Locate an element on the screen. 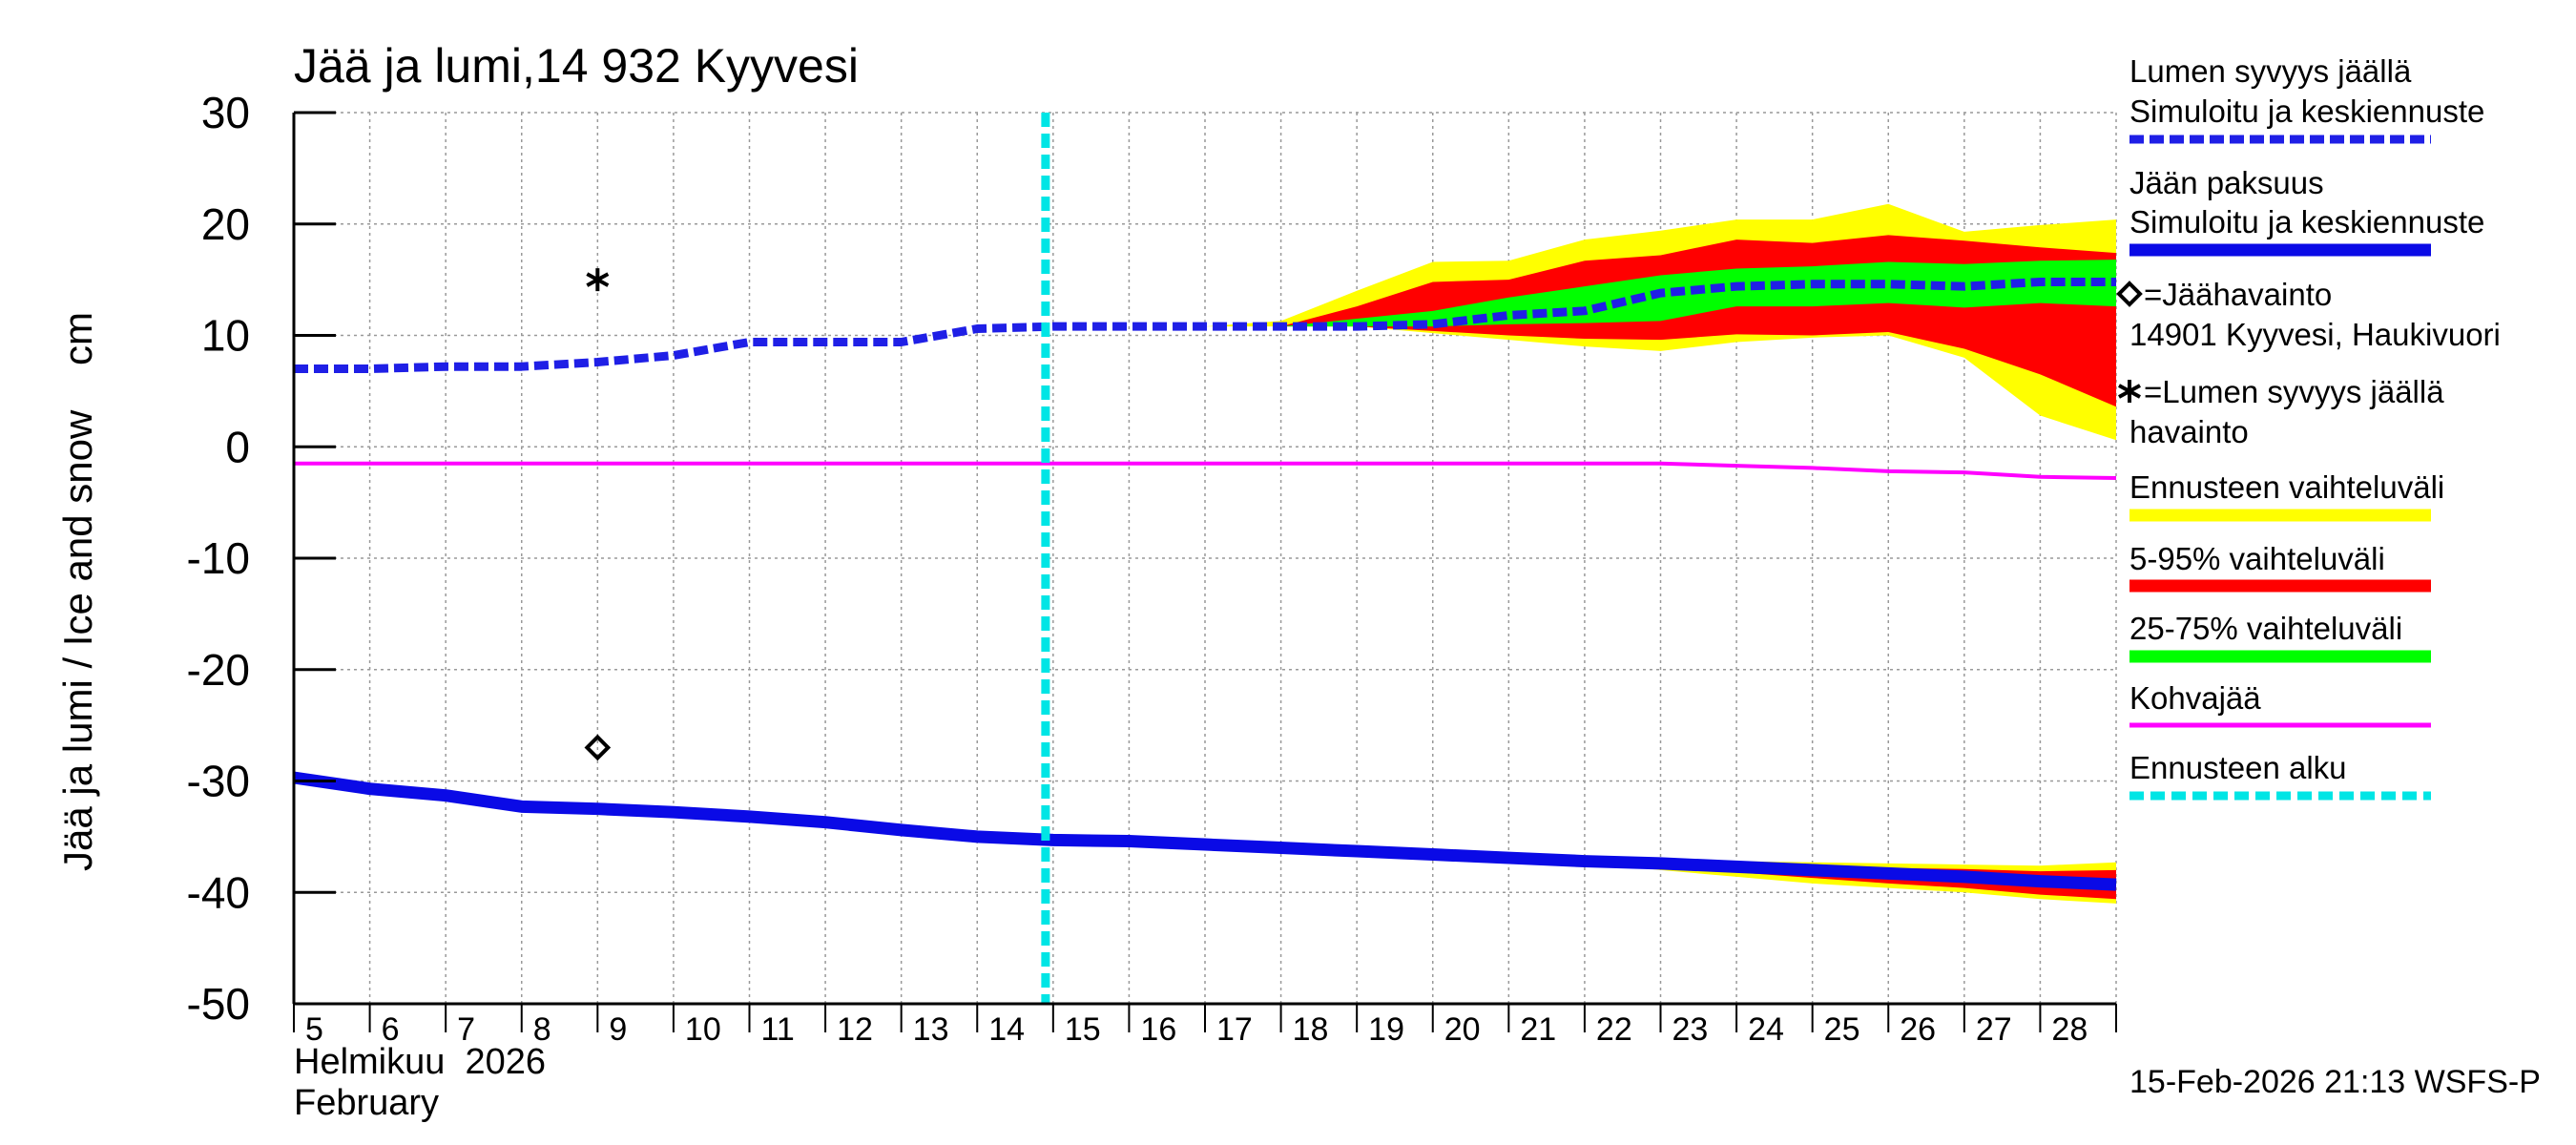 Image resolution: width=2576 pixels, height=1145 pixels. y-tick-label: 10 is located at coordinates (225, 336).